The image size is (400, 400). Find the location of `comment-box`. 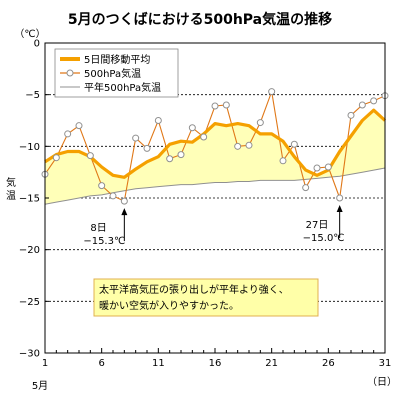

comment-box is located at coordinates (206, 297).